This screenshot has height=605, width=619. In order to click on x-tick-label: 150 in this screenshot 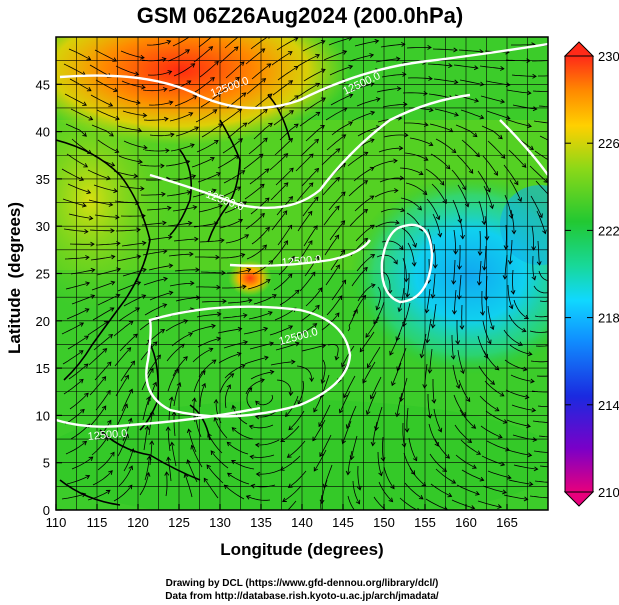, I will do `click(384, 522)`.